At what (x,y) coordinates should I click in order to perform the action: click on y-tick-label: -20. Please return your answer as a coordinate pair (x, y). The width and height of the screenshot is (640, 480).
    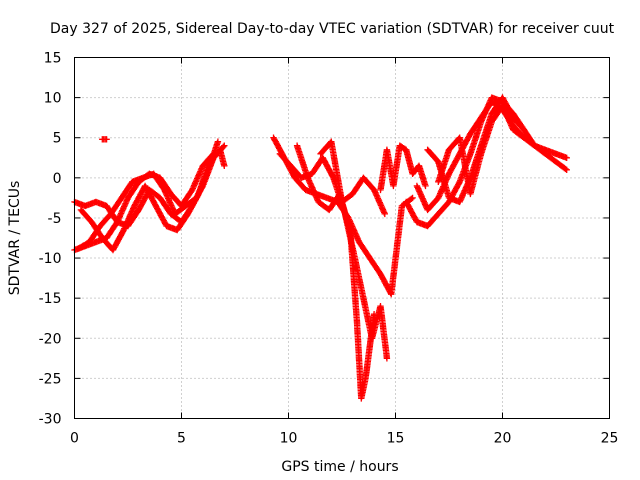
    Looking at the image, I should click on (50, 339).